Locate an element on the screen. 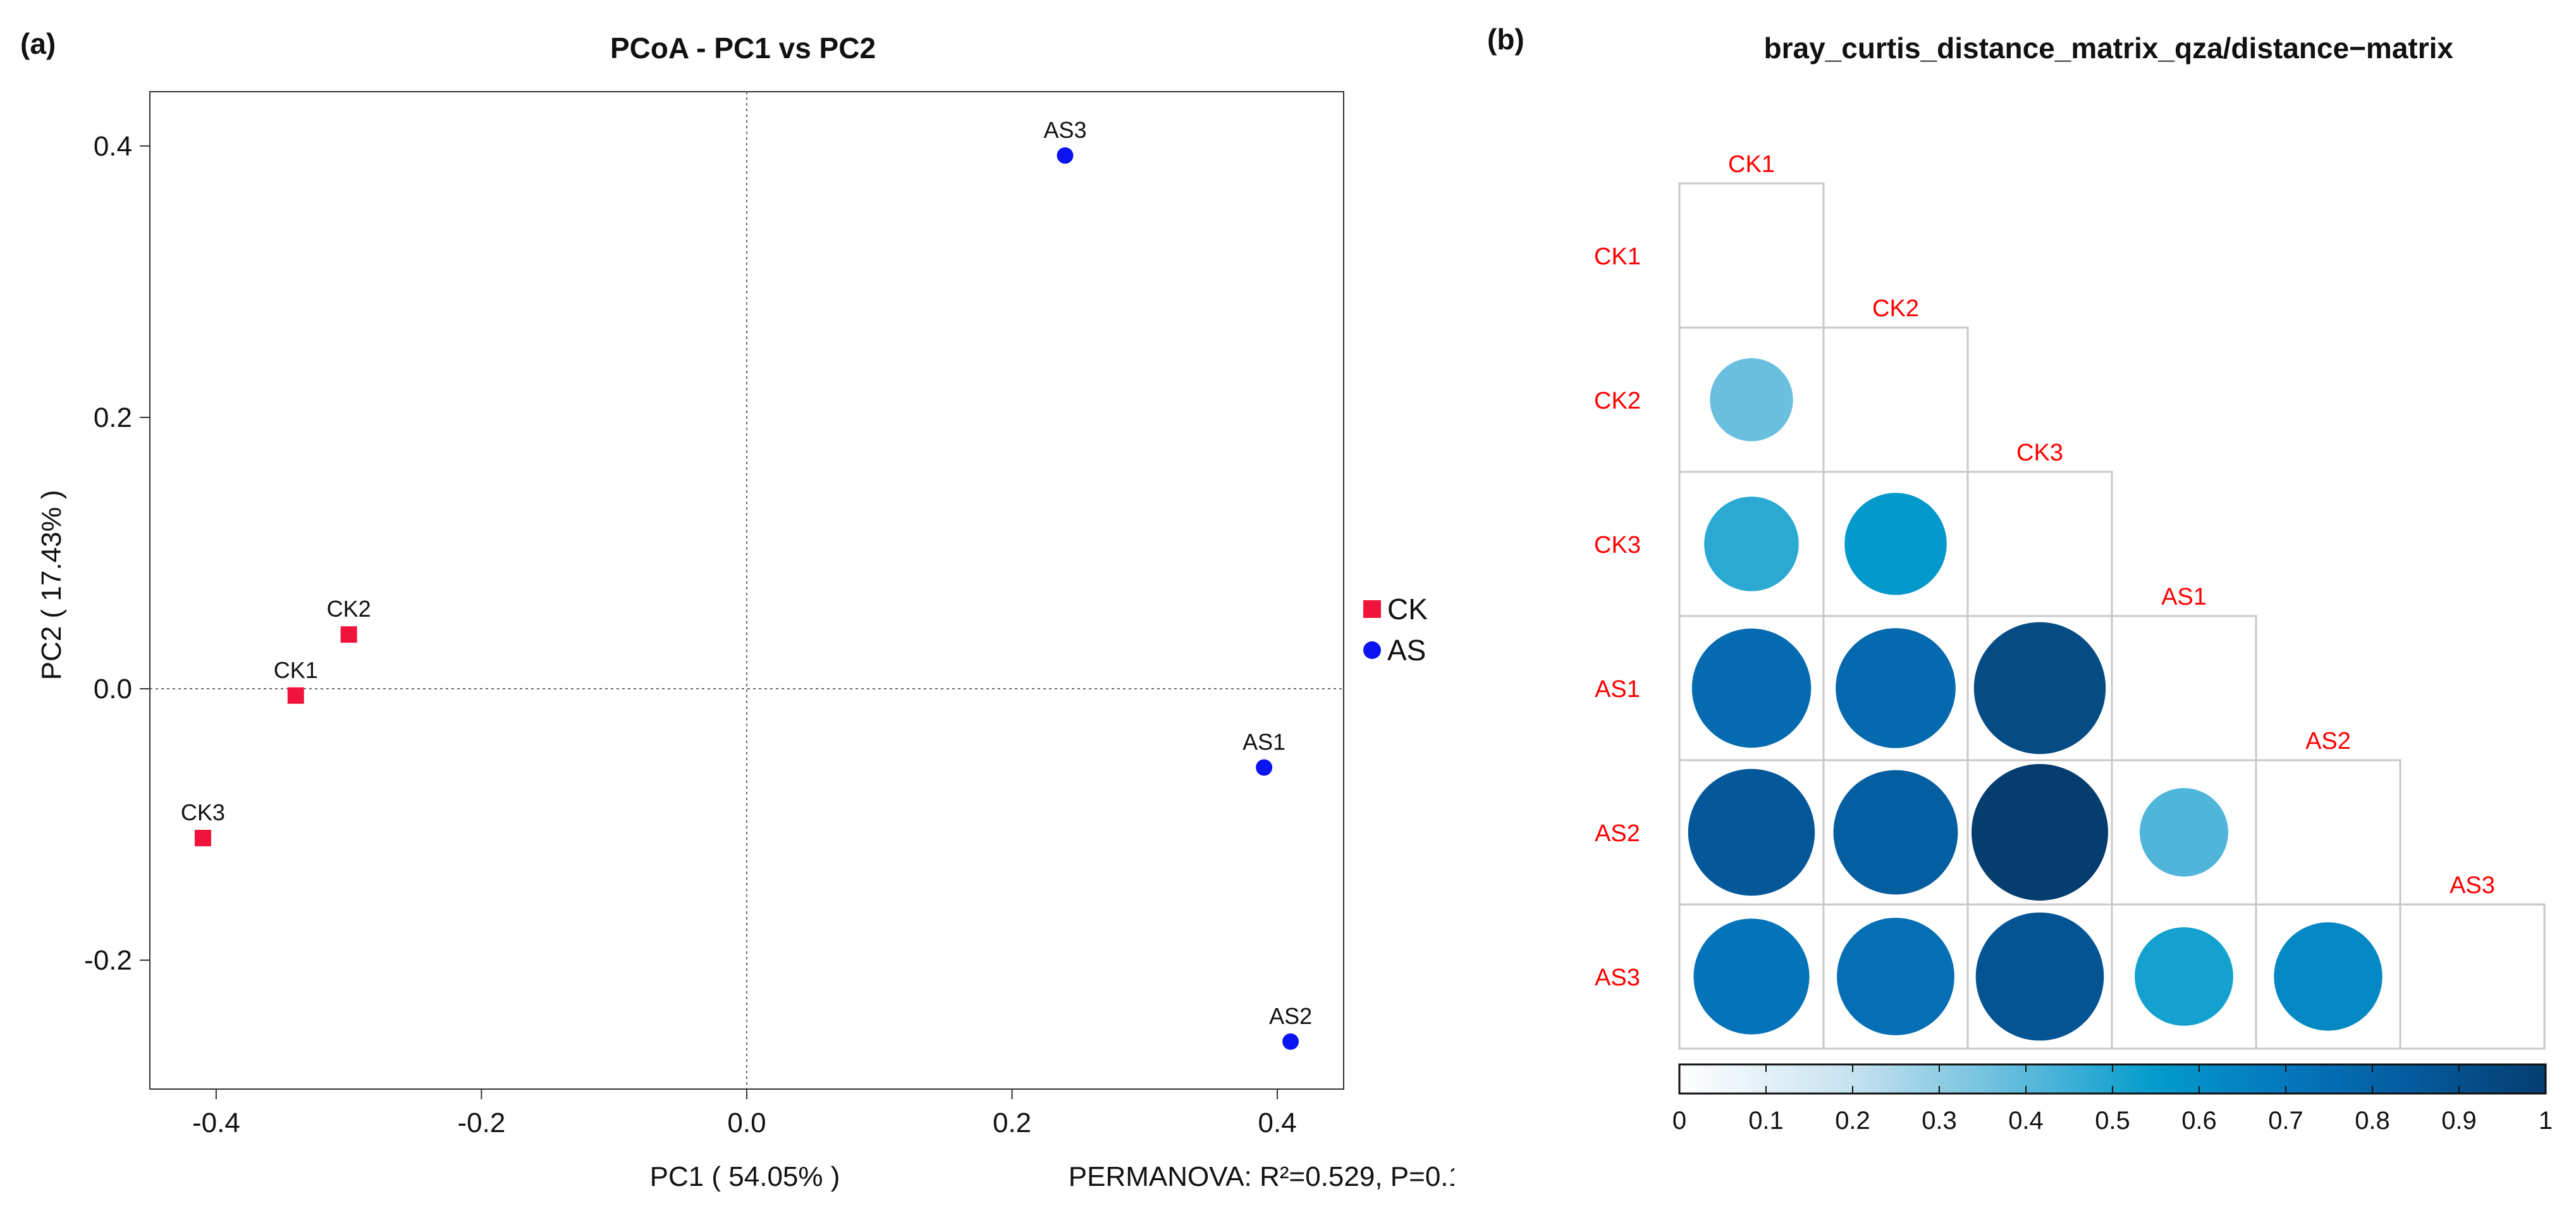  row-label: AS1 is located at coordinates (1617, 689).